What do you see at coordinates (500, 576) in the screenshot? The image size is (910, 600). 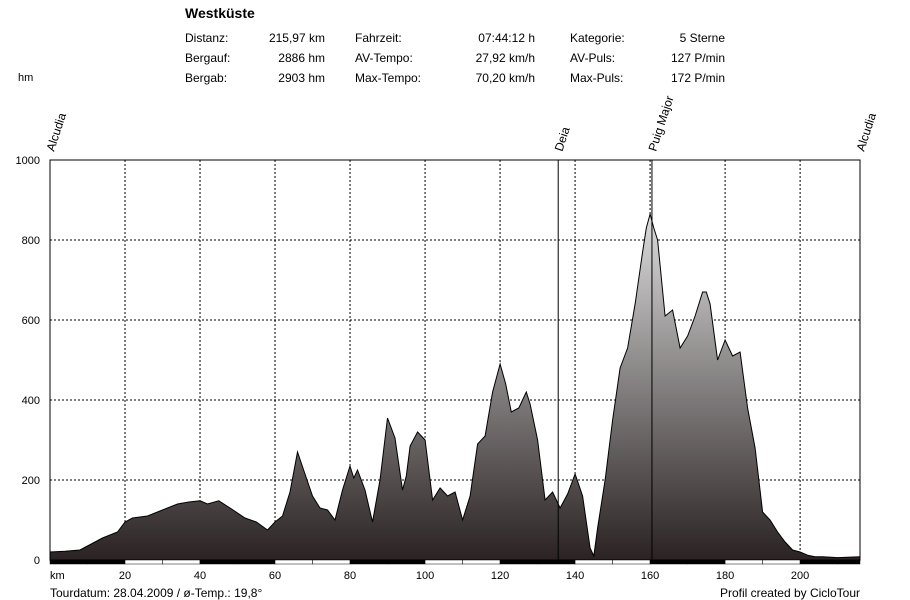 I see `x-tick-label: 120` at bounding box center [500, 576].